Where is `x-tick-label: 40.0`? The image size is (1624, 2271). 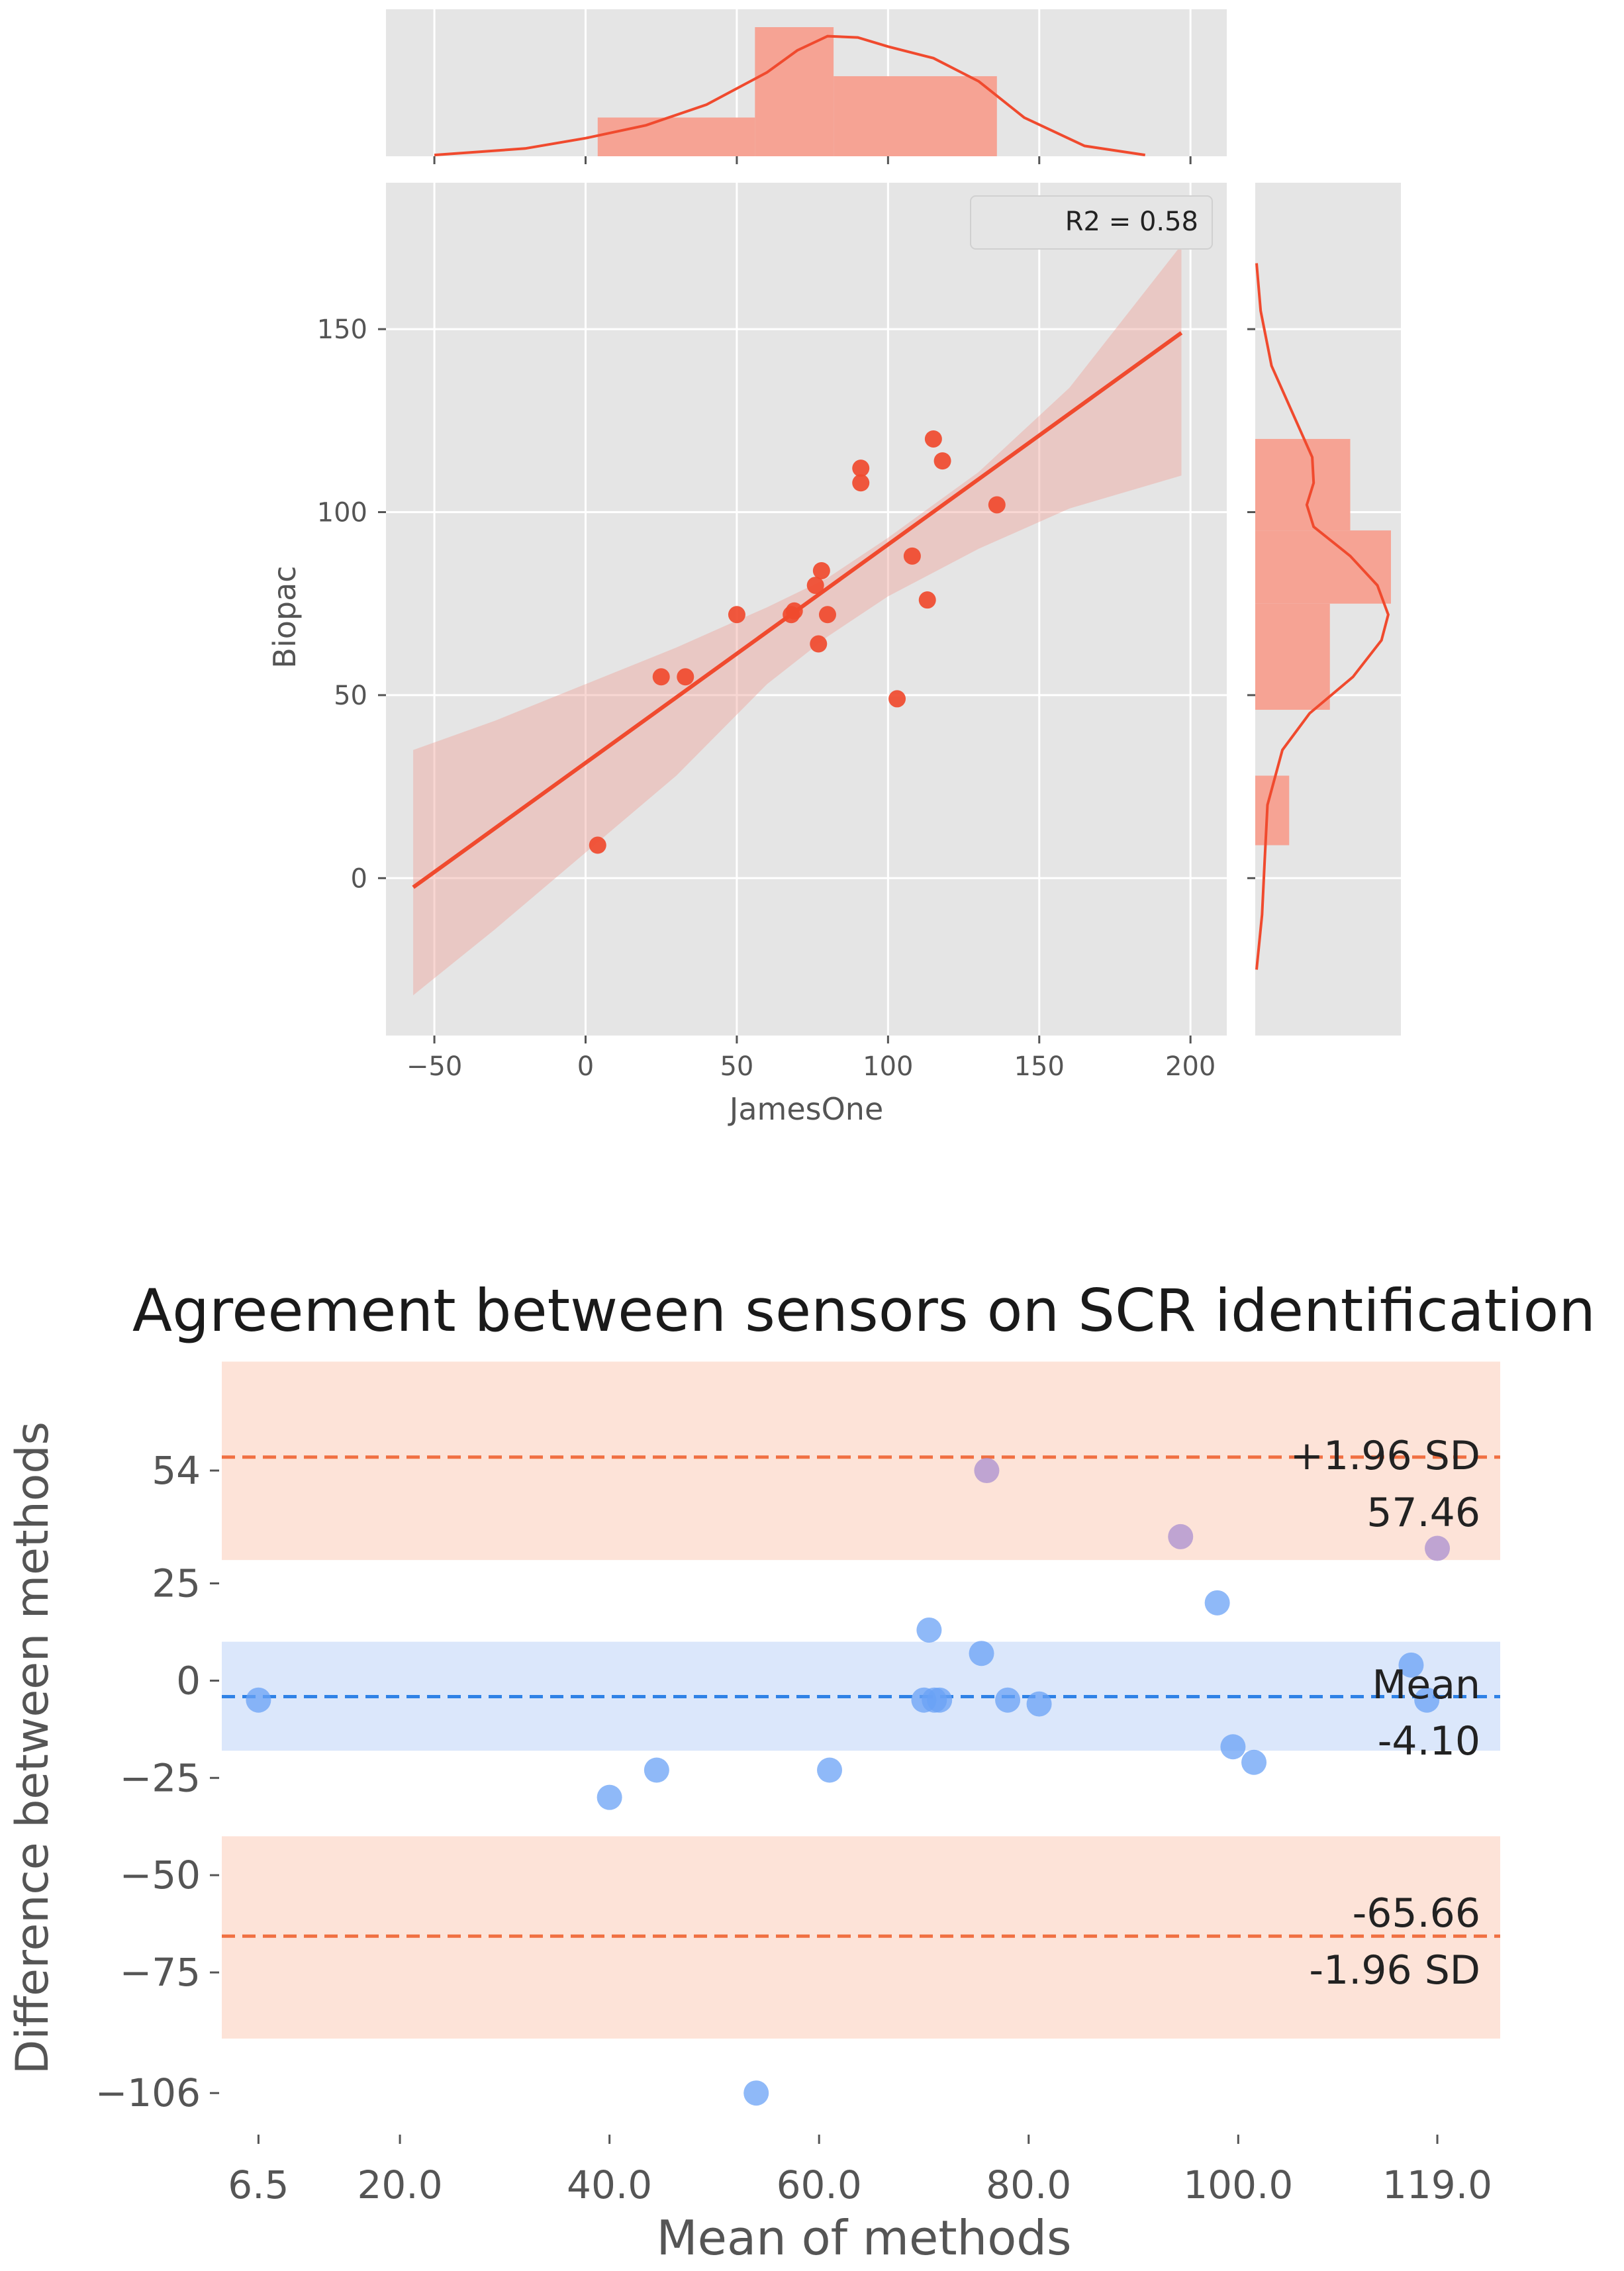
x-tick-label: 40.0 is located at coordinates (609, 2184).